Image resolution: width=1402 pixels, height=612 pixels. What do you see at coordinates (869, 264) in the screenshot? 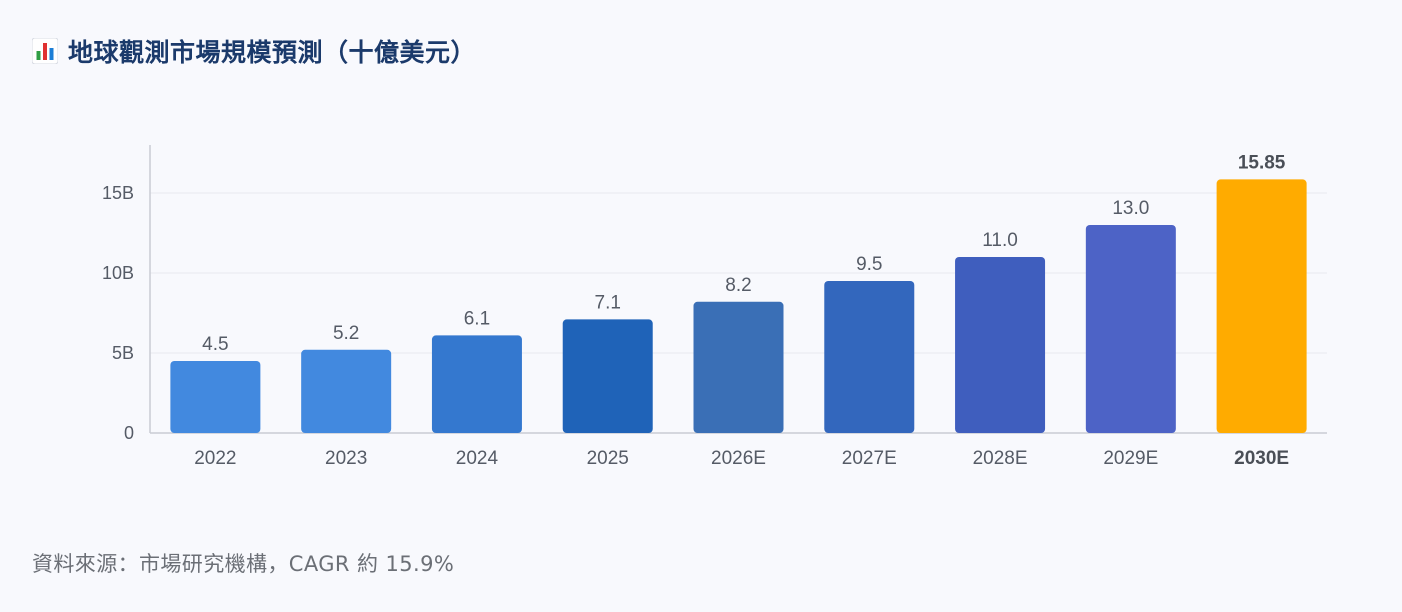
I see `value-label: 9.5` at bounding box center [869, 264].